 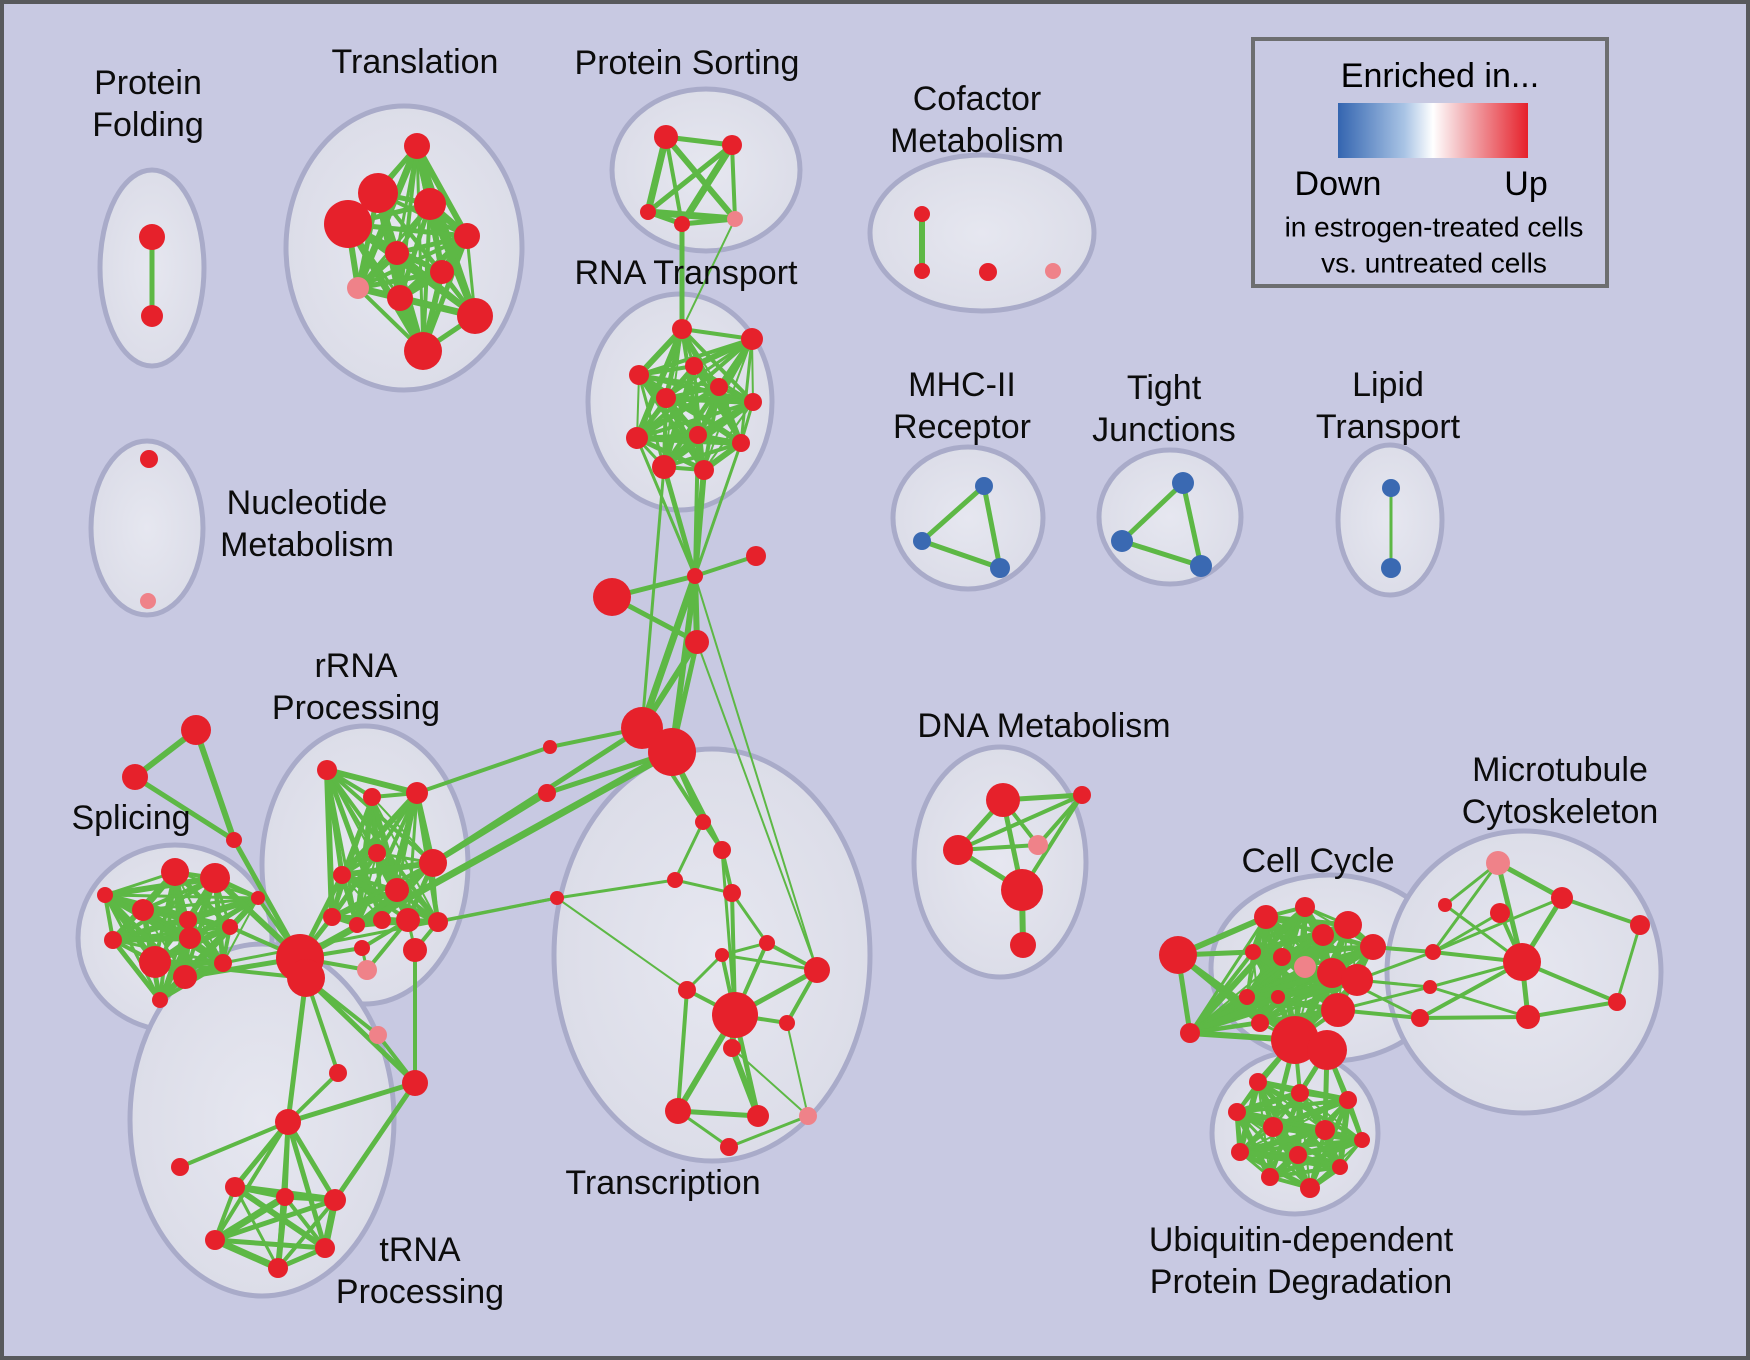 I want to click on node-rt12, so click(x=704, y=470).